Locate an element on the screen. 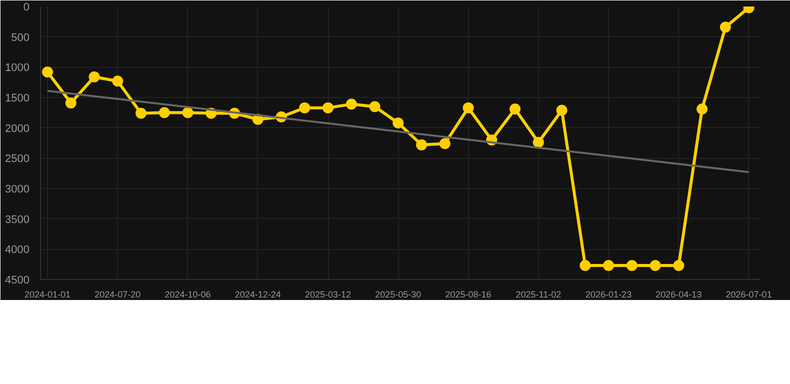  x-tick-label: 2025-05-30 is located at coordinates (398, 295).